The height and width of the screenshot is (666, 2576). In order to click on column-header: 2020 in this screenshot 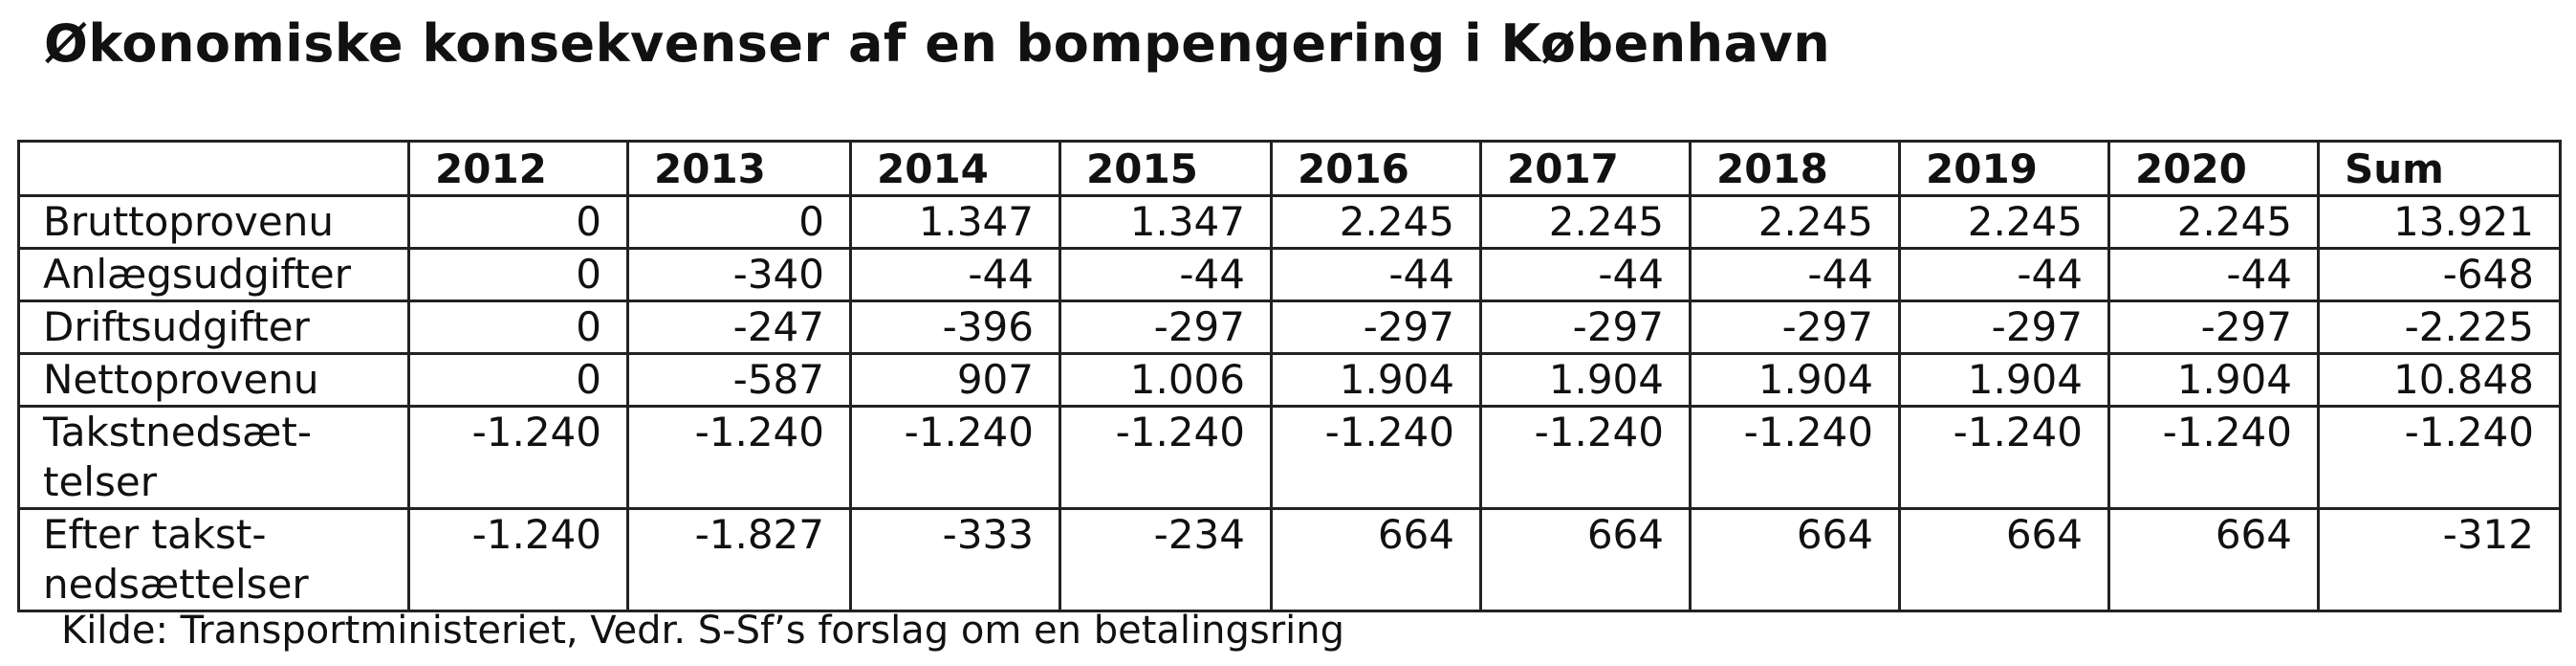, I will do `click(2213, 168)`.